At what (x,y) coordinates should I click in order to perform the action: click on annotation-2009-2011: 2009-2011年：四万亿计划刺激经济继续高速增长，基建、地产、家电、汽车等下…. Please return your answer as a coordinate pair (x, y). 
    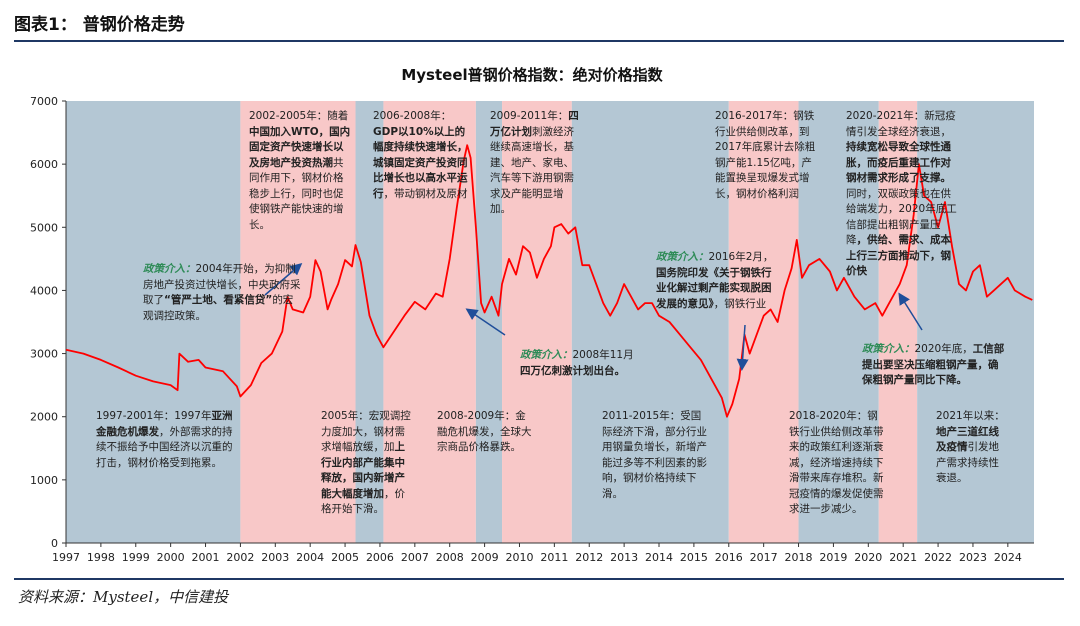
    Looking at the image, I should click on (534, 162).